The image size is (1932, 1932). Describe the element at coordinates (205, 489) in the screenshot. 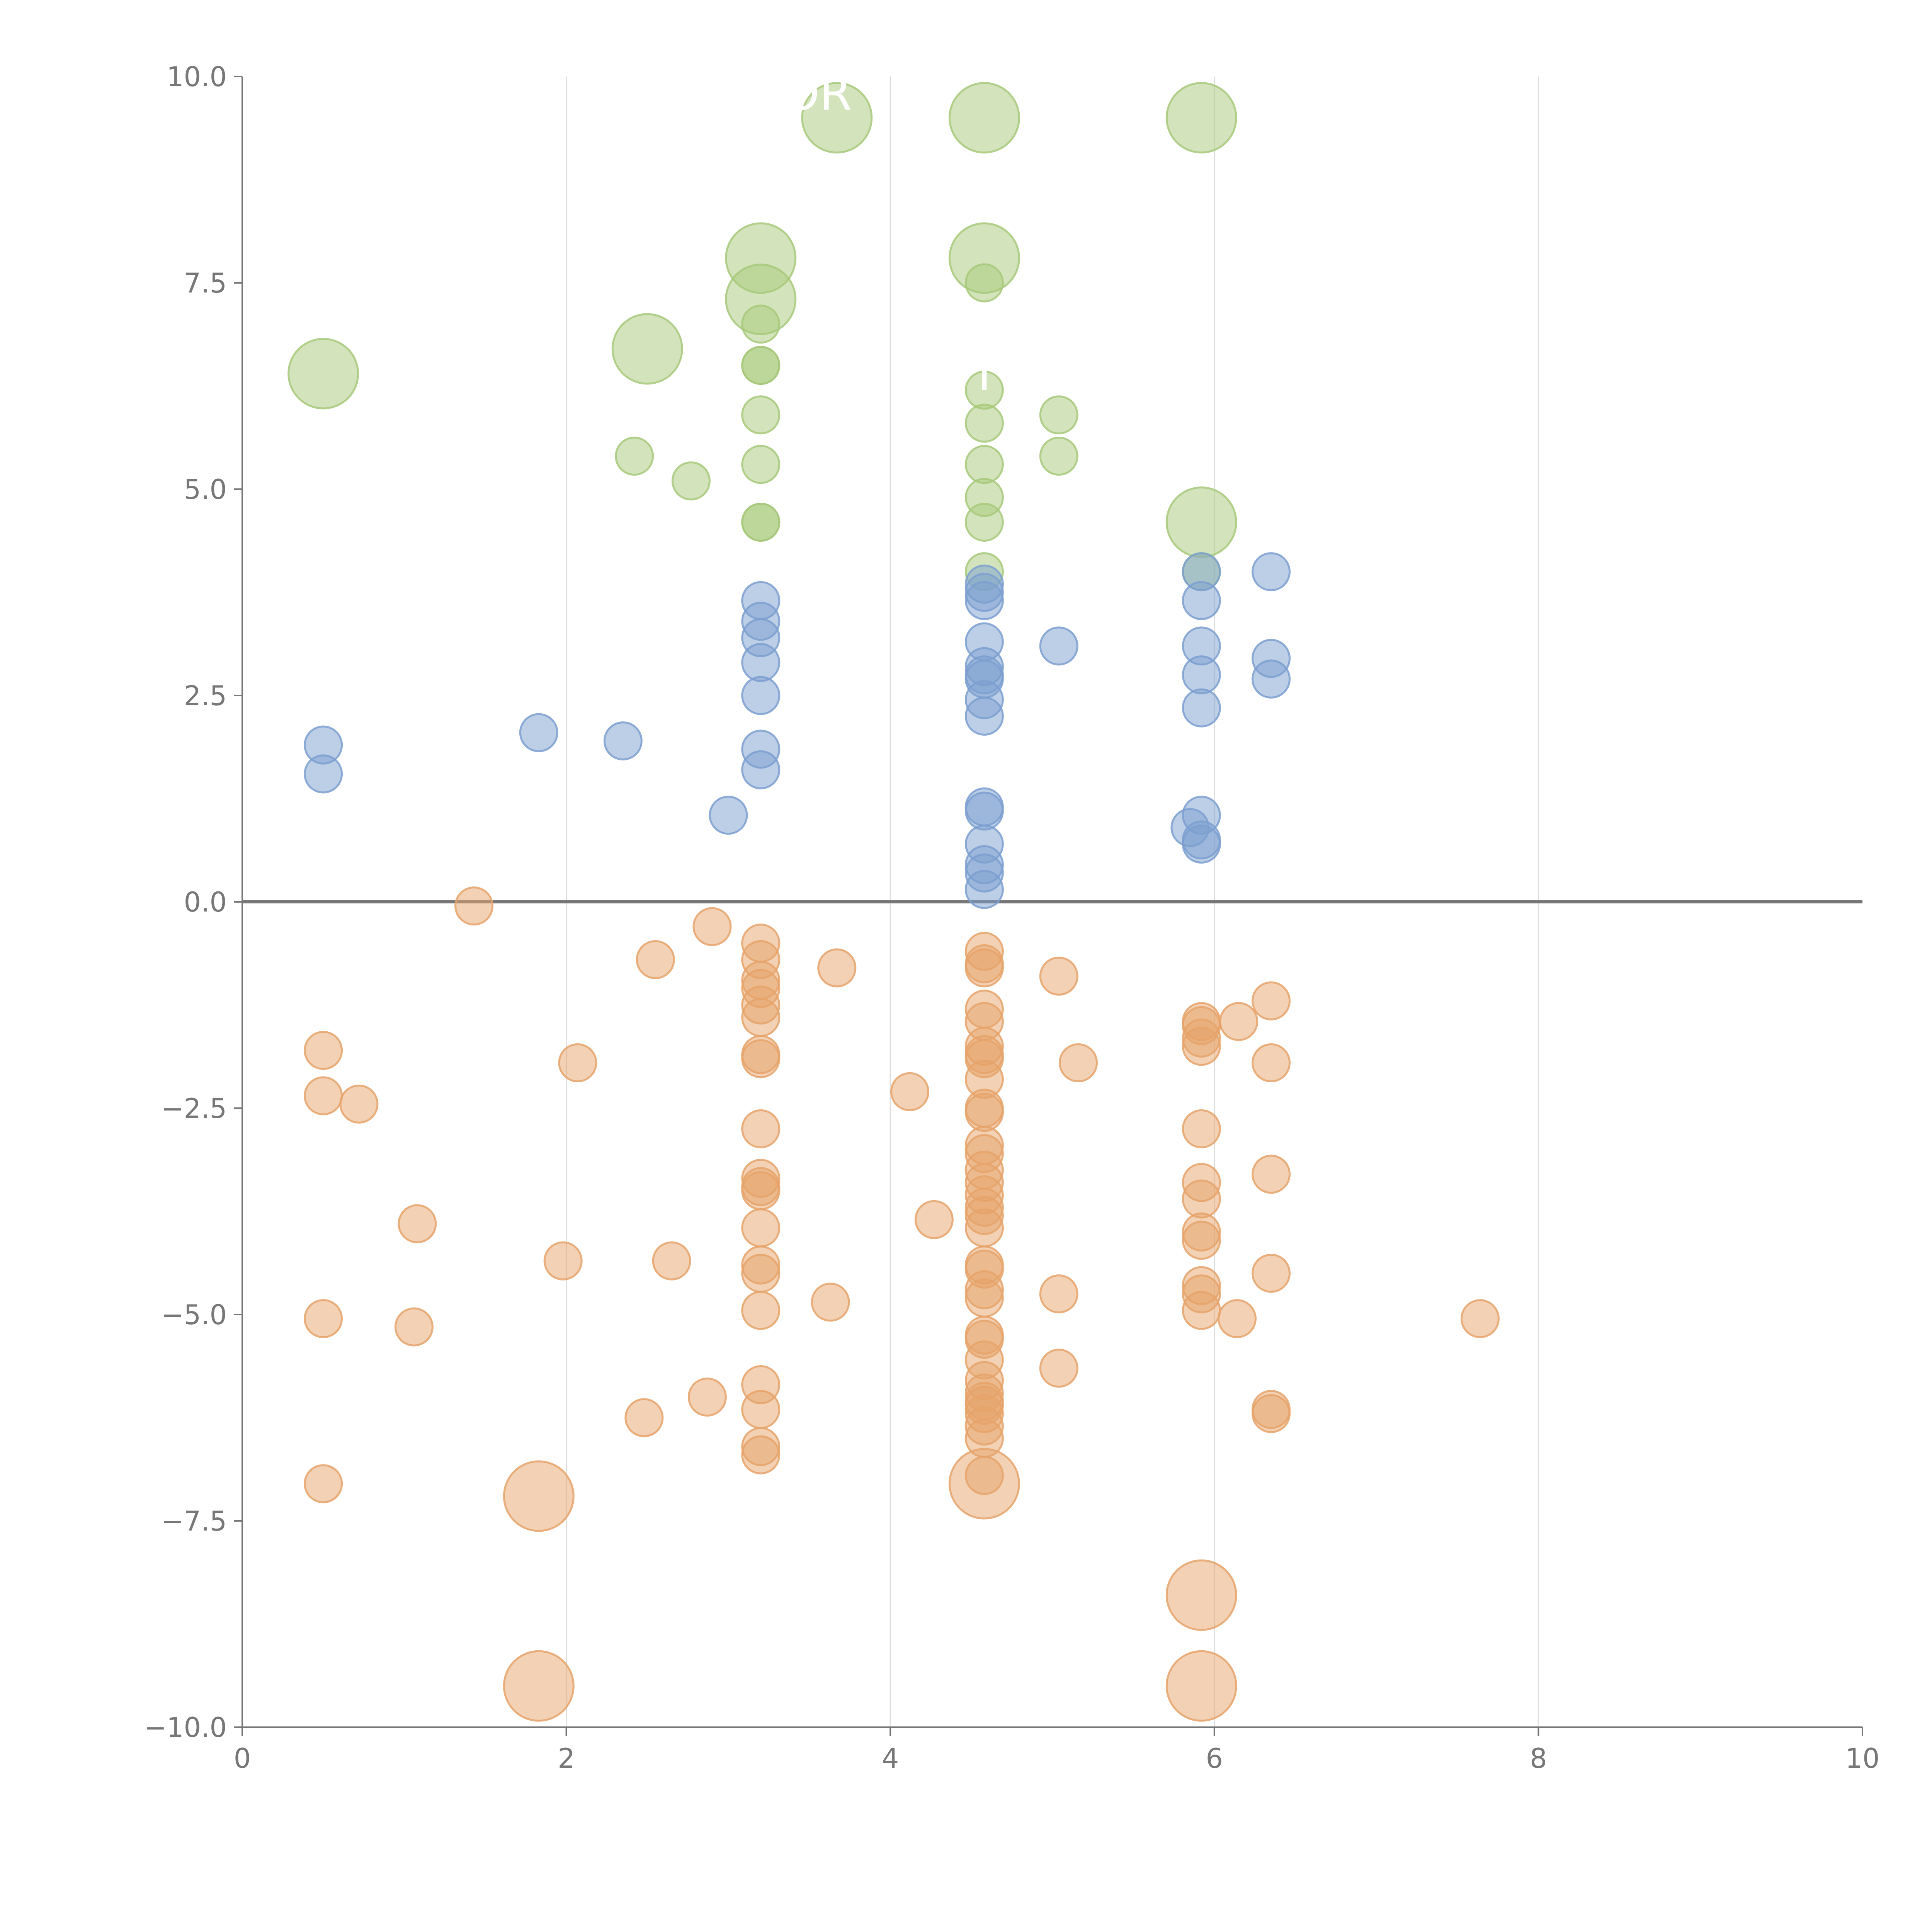

I see `y-tick-label: 5.0` at that location.